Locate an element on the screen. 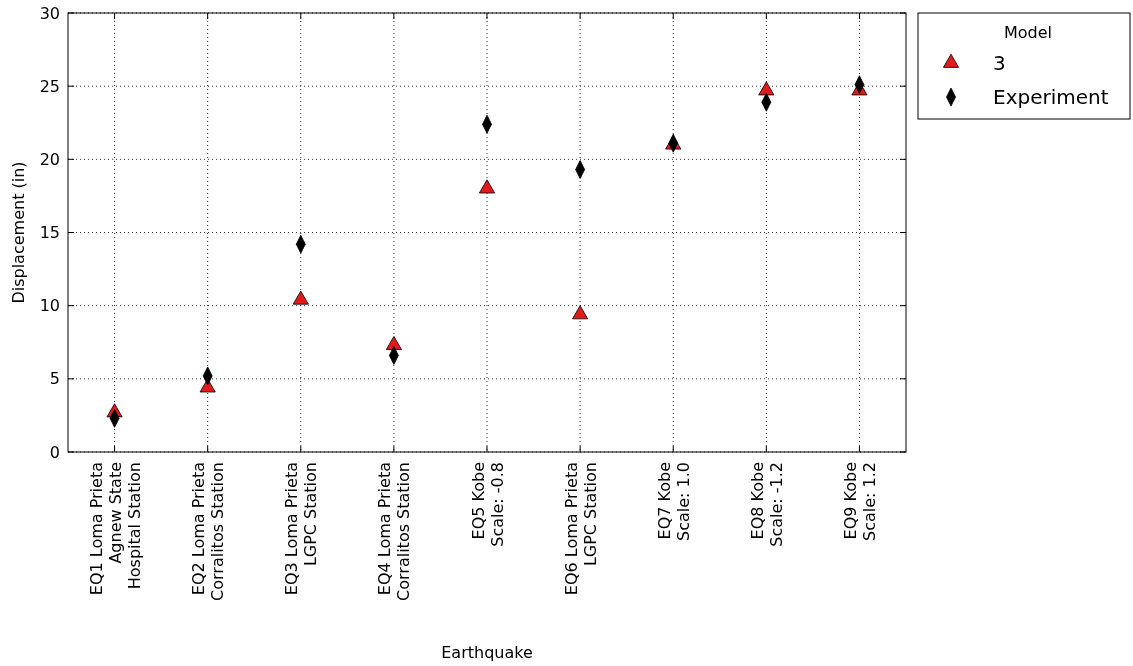 The image size is (1133, 666). legend-label: Experiment is located at coordinates (1051, 97).